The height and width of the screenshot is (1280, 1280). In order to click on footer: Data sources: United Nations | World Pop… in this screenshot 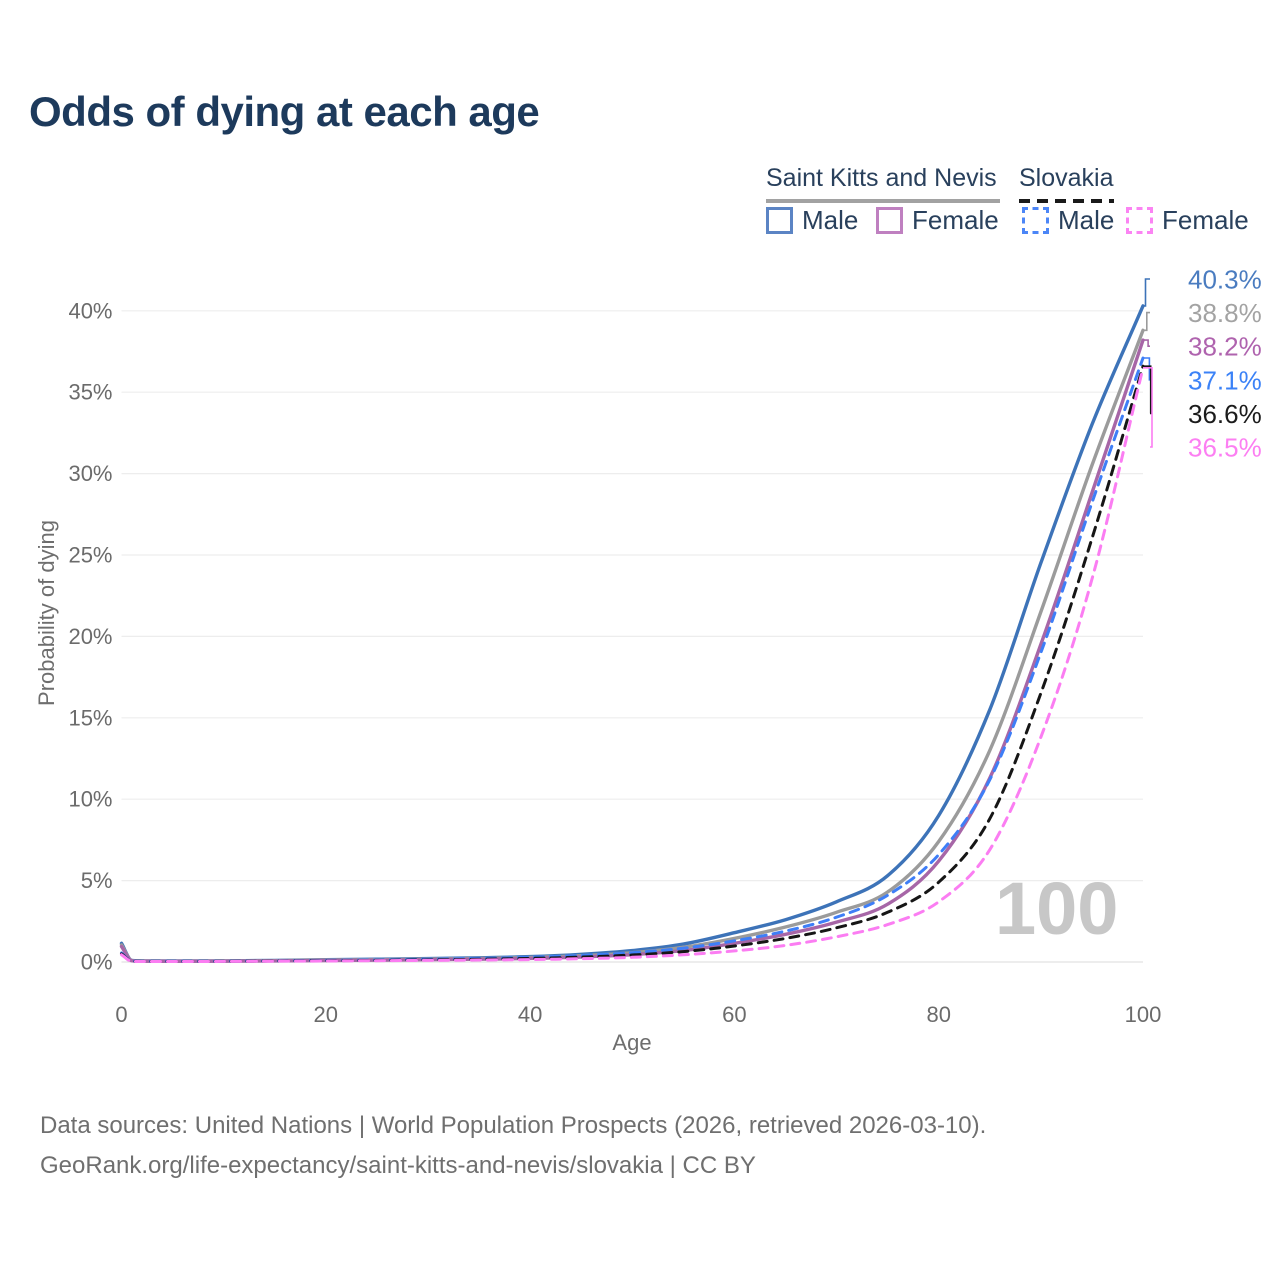, I will do `click(513, 1146)`.